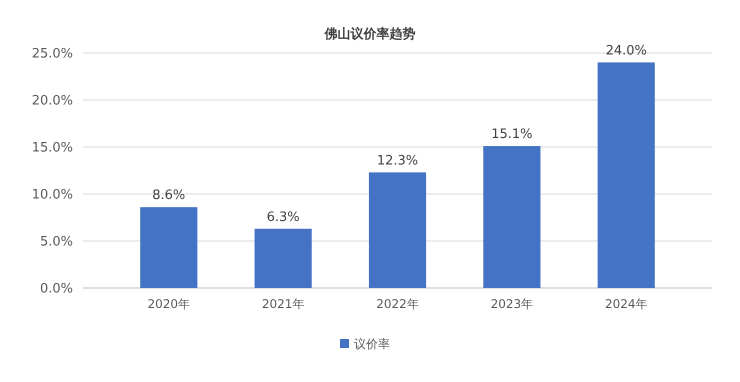  What do you see at coordinates (283, 217) in the screenshot?
I see `text: 6.3%` at bounding box center [283, 217].